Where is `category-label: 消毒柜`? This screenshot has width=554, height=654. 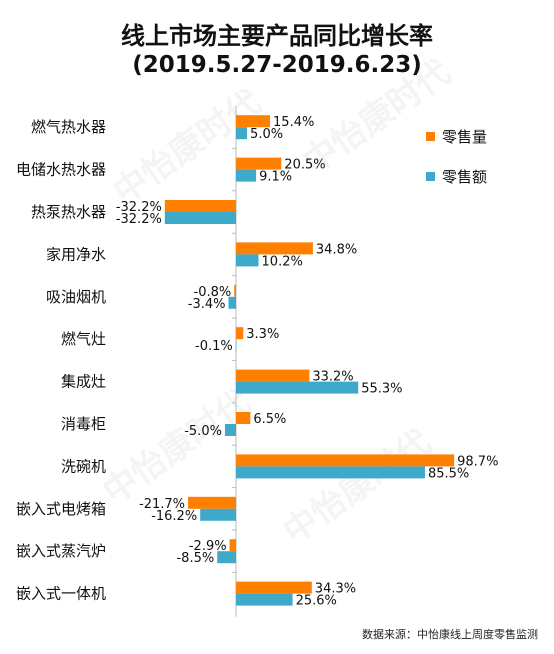 category-label: 消毒柜 is located at coordinates (83, 424).